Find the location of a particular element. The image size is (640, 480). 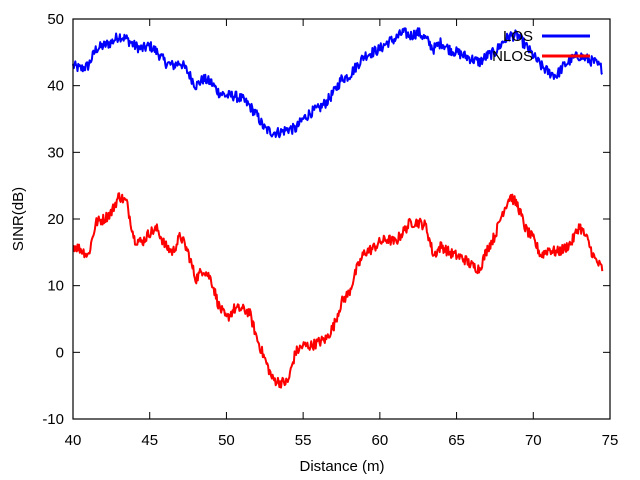

x-tick-label: 45 is located at coordinates (149, 440).